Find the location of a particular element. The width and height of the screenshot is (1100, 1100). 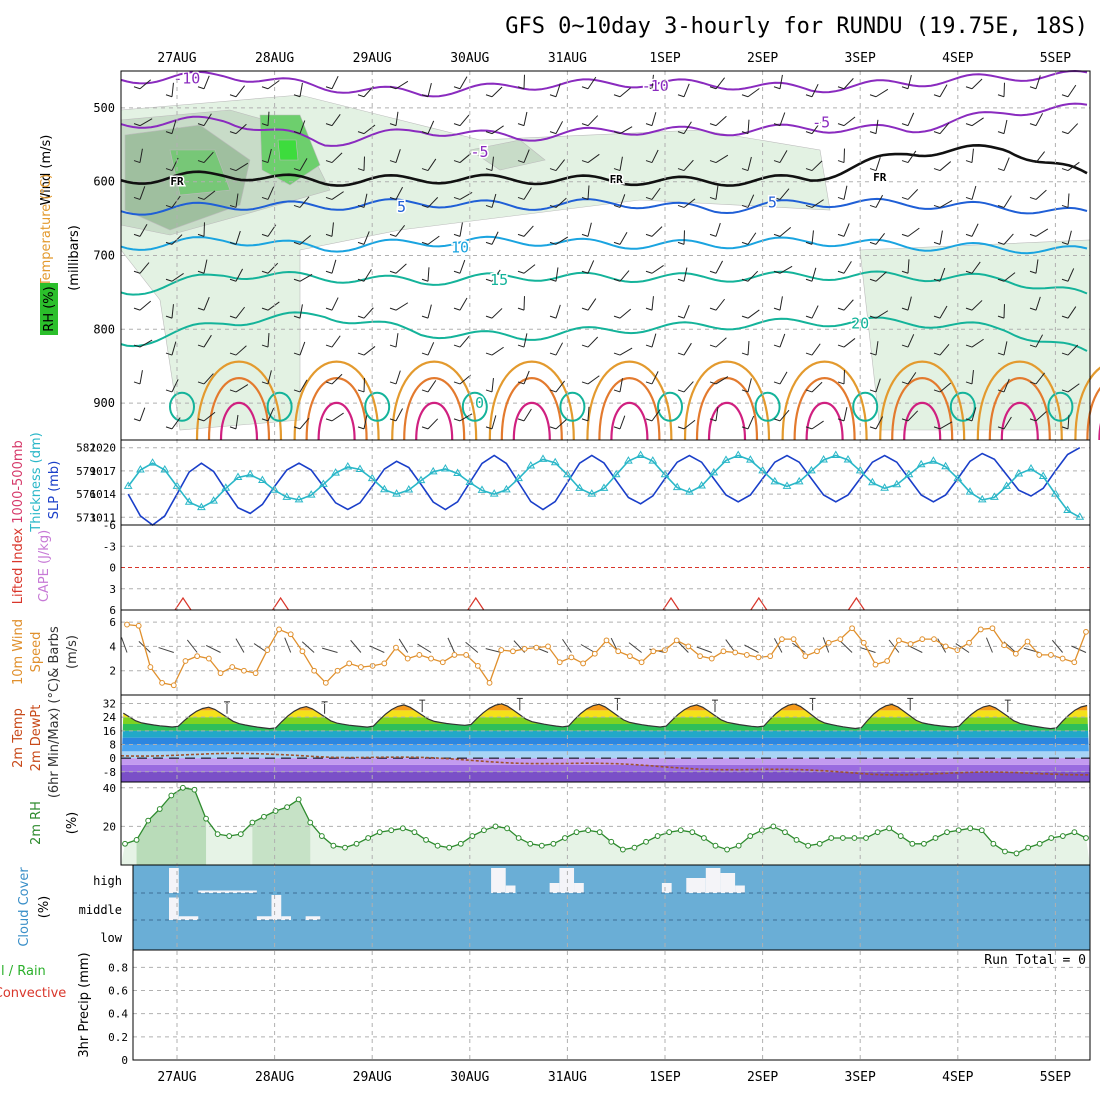

li-tick: -3 is located at coordinates (109, 546).